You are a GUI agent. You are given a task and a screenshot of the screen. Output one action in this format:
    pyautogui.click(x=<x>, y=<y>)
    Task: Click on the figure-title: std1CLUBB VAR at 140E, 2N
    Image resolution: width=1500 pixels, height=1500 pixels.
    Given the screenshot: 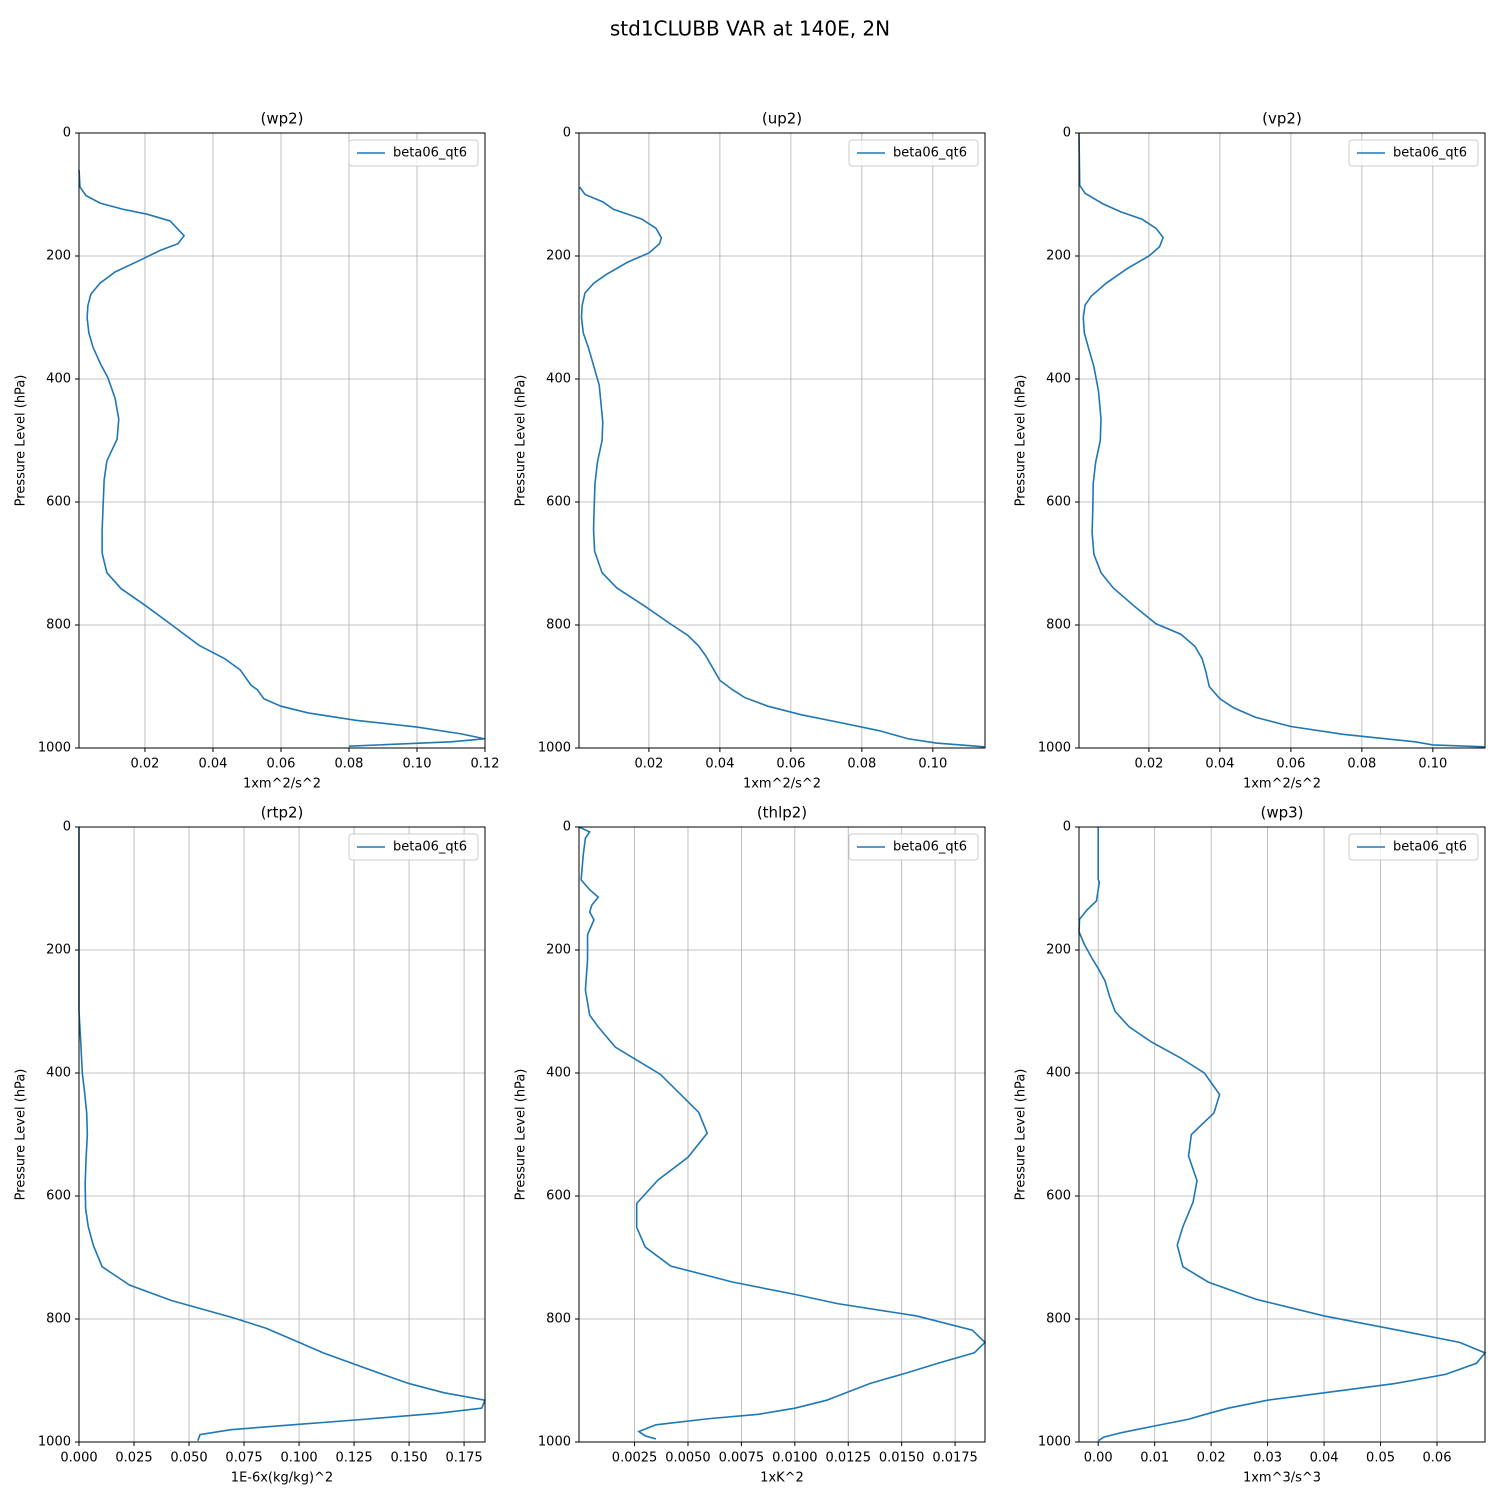 What is the action you would take?
    pyautogui.click(x=750, y=29)
    